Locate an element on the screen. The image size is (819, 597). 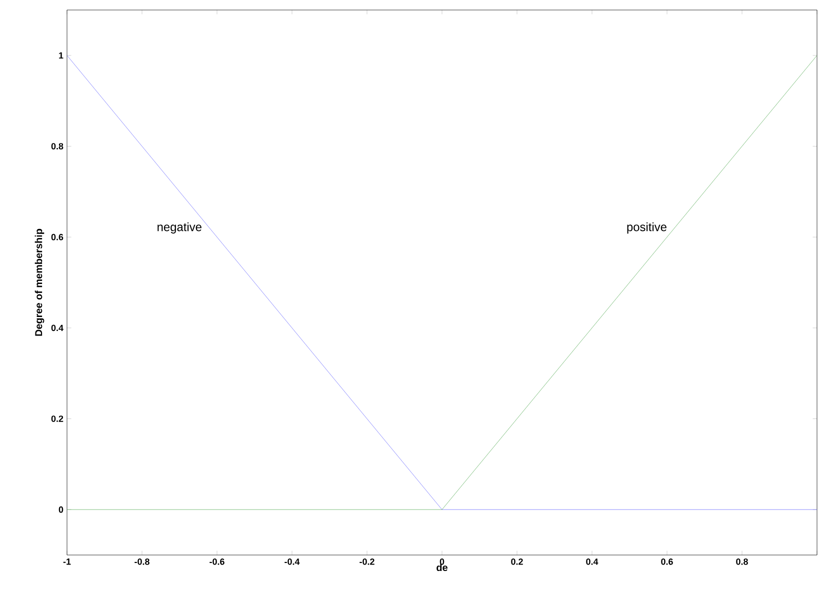
y-tick-label: 1 is located at coordinates (61, 55).